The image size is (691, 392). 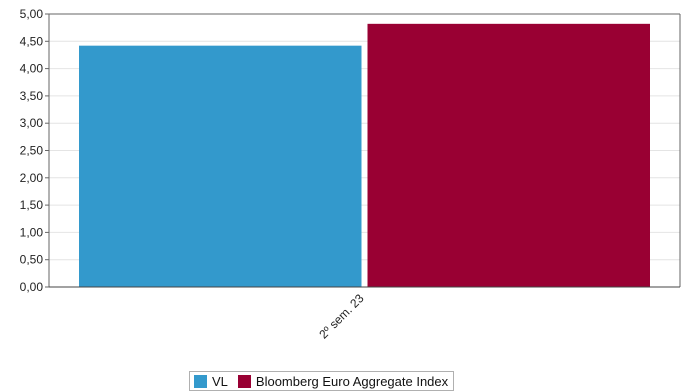 What do you see at coordinates (32, 69) in the screenshot?
I see `y-tick-label: 4,00` at bounding box center [32, 69].